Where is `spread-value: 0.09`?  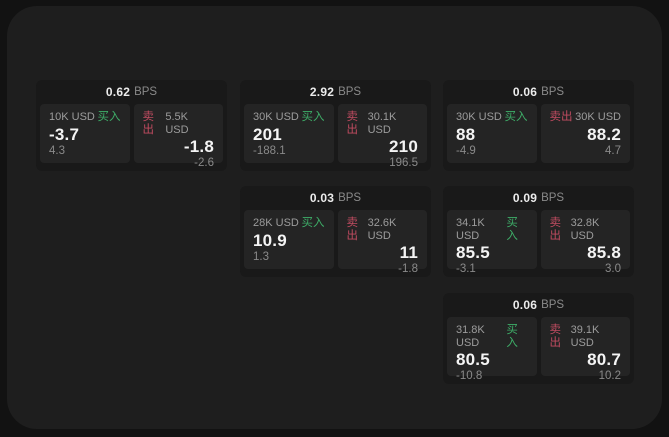
spread-value: 0.09 is located at coordinates (525, 198).